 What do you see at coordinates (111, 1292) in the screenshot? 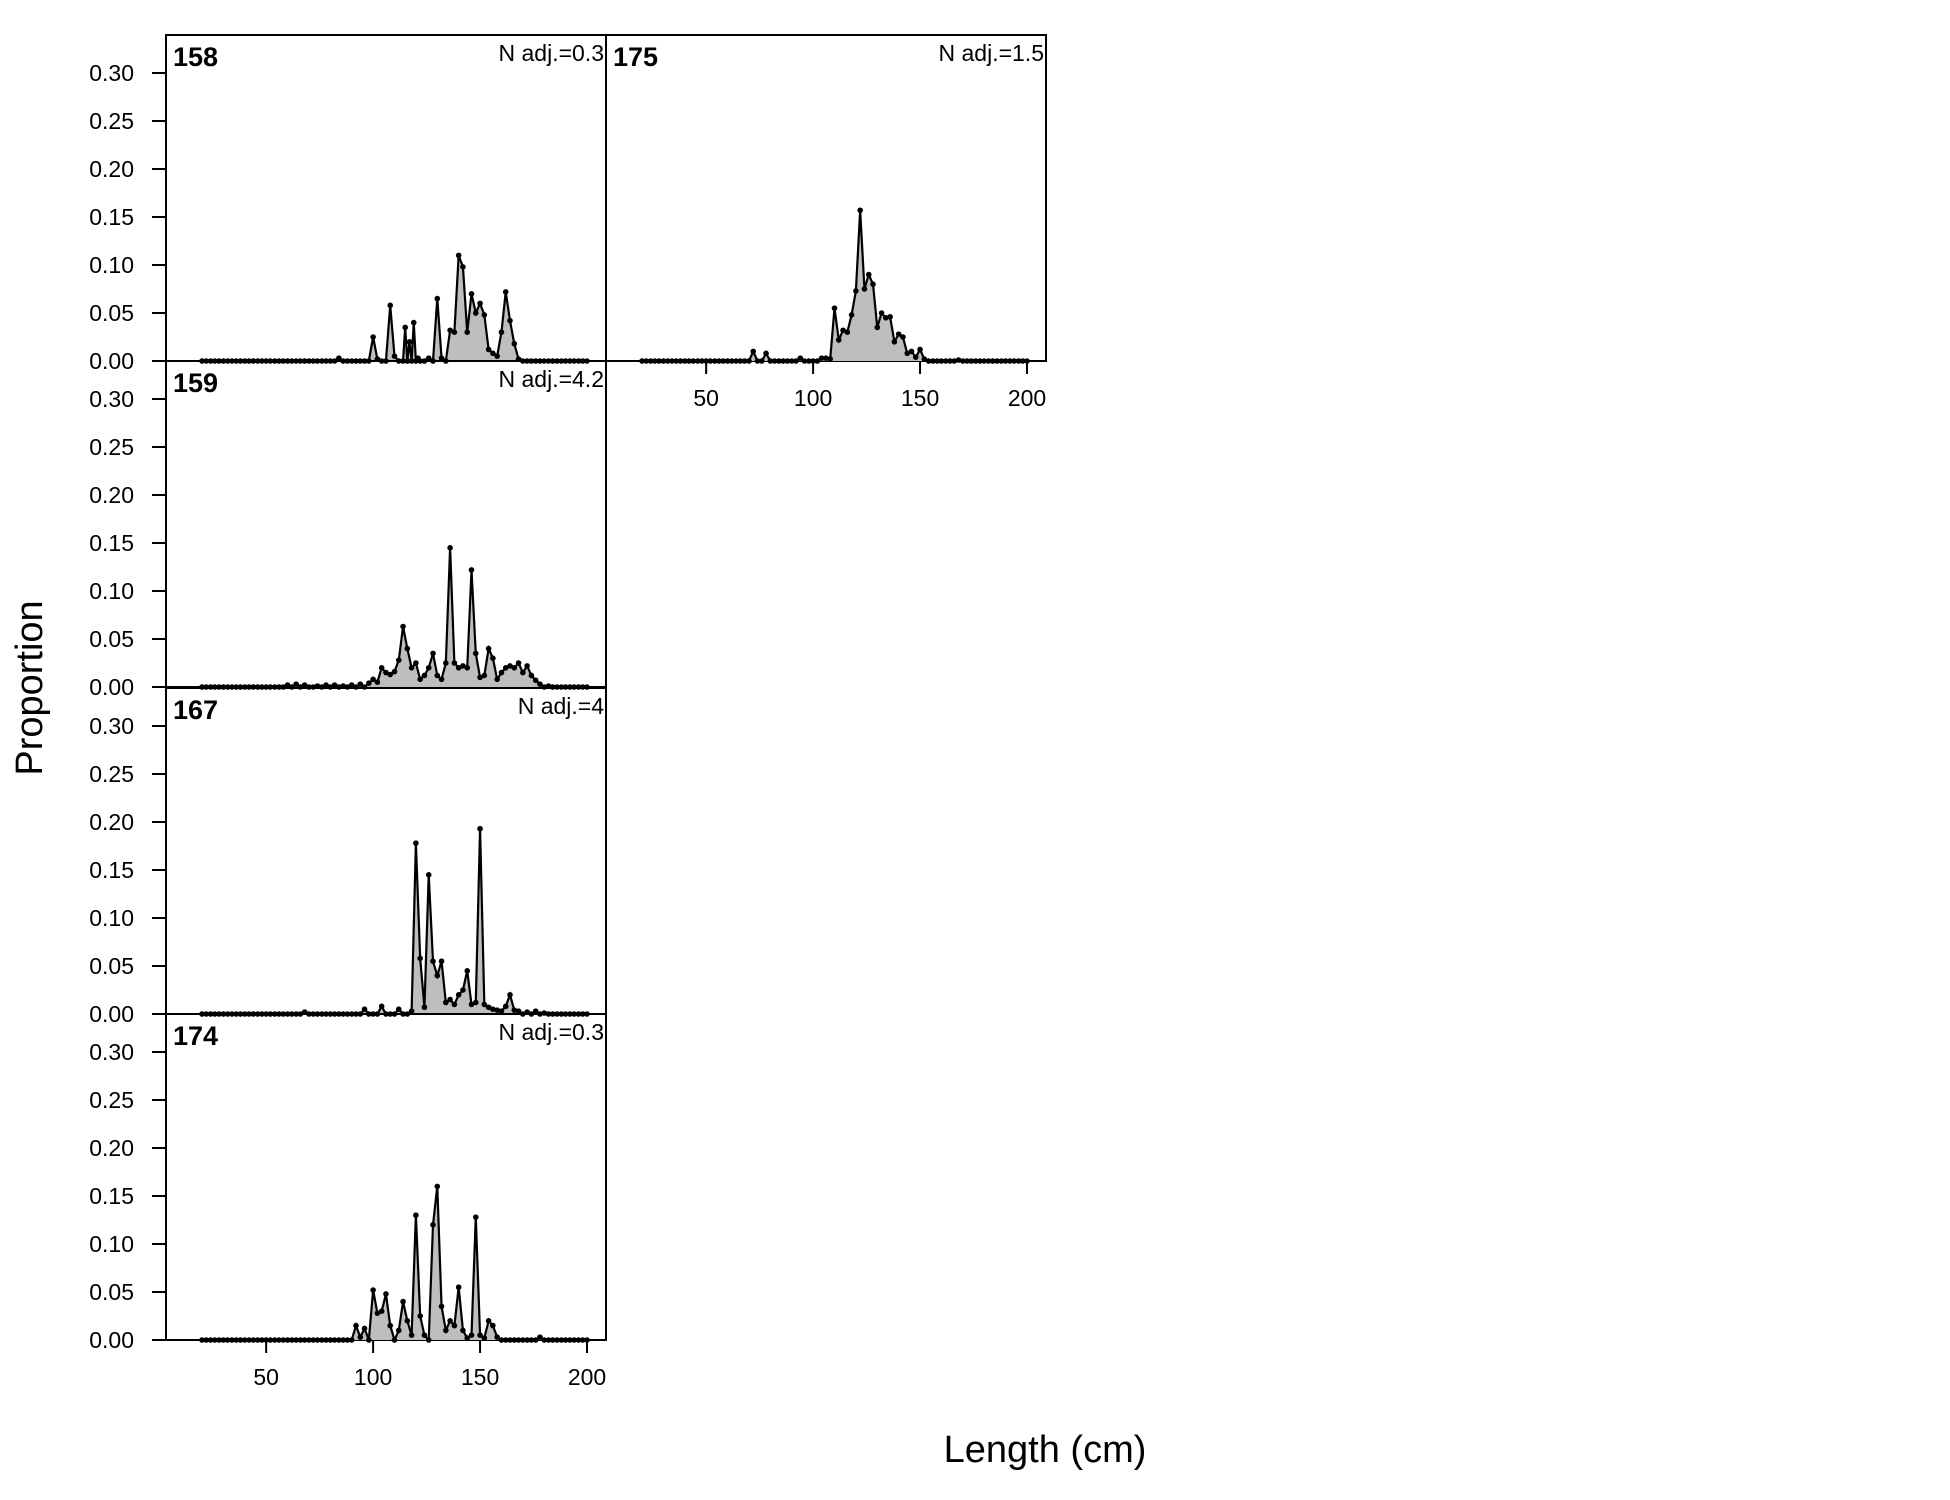
I see `y-tick-label: 0.05` at bounding box center [111, 1292].